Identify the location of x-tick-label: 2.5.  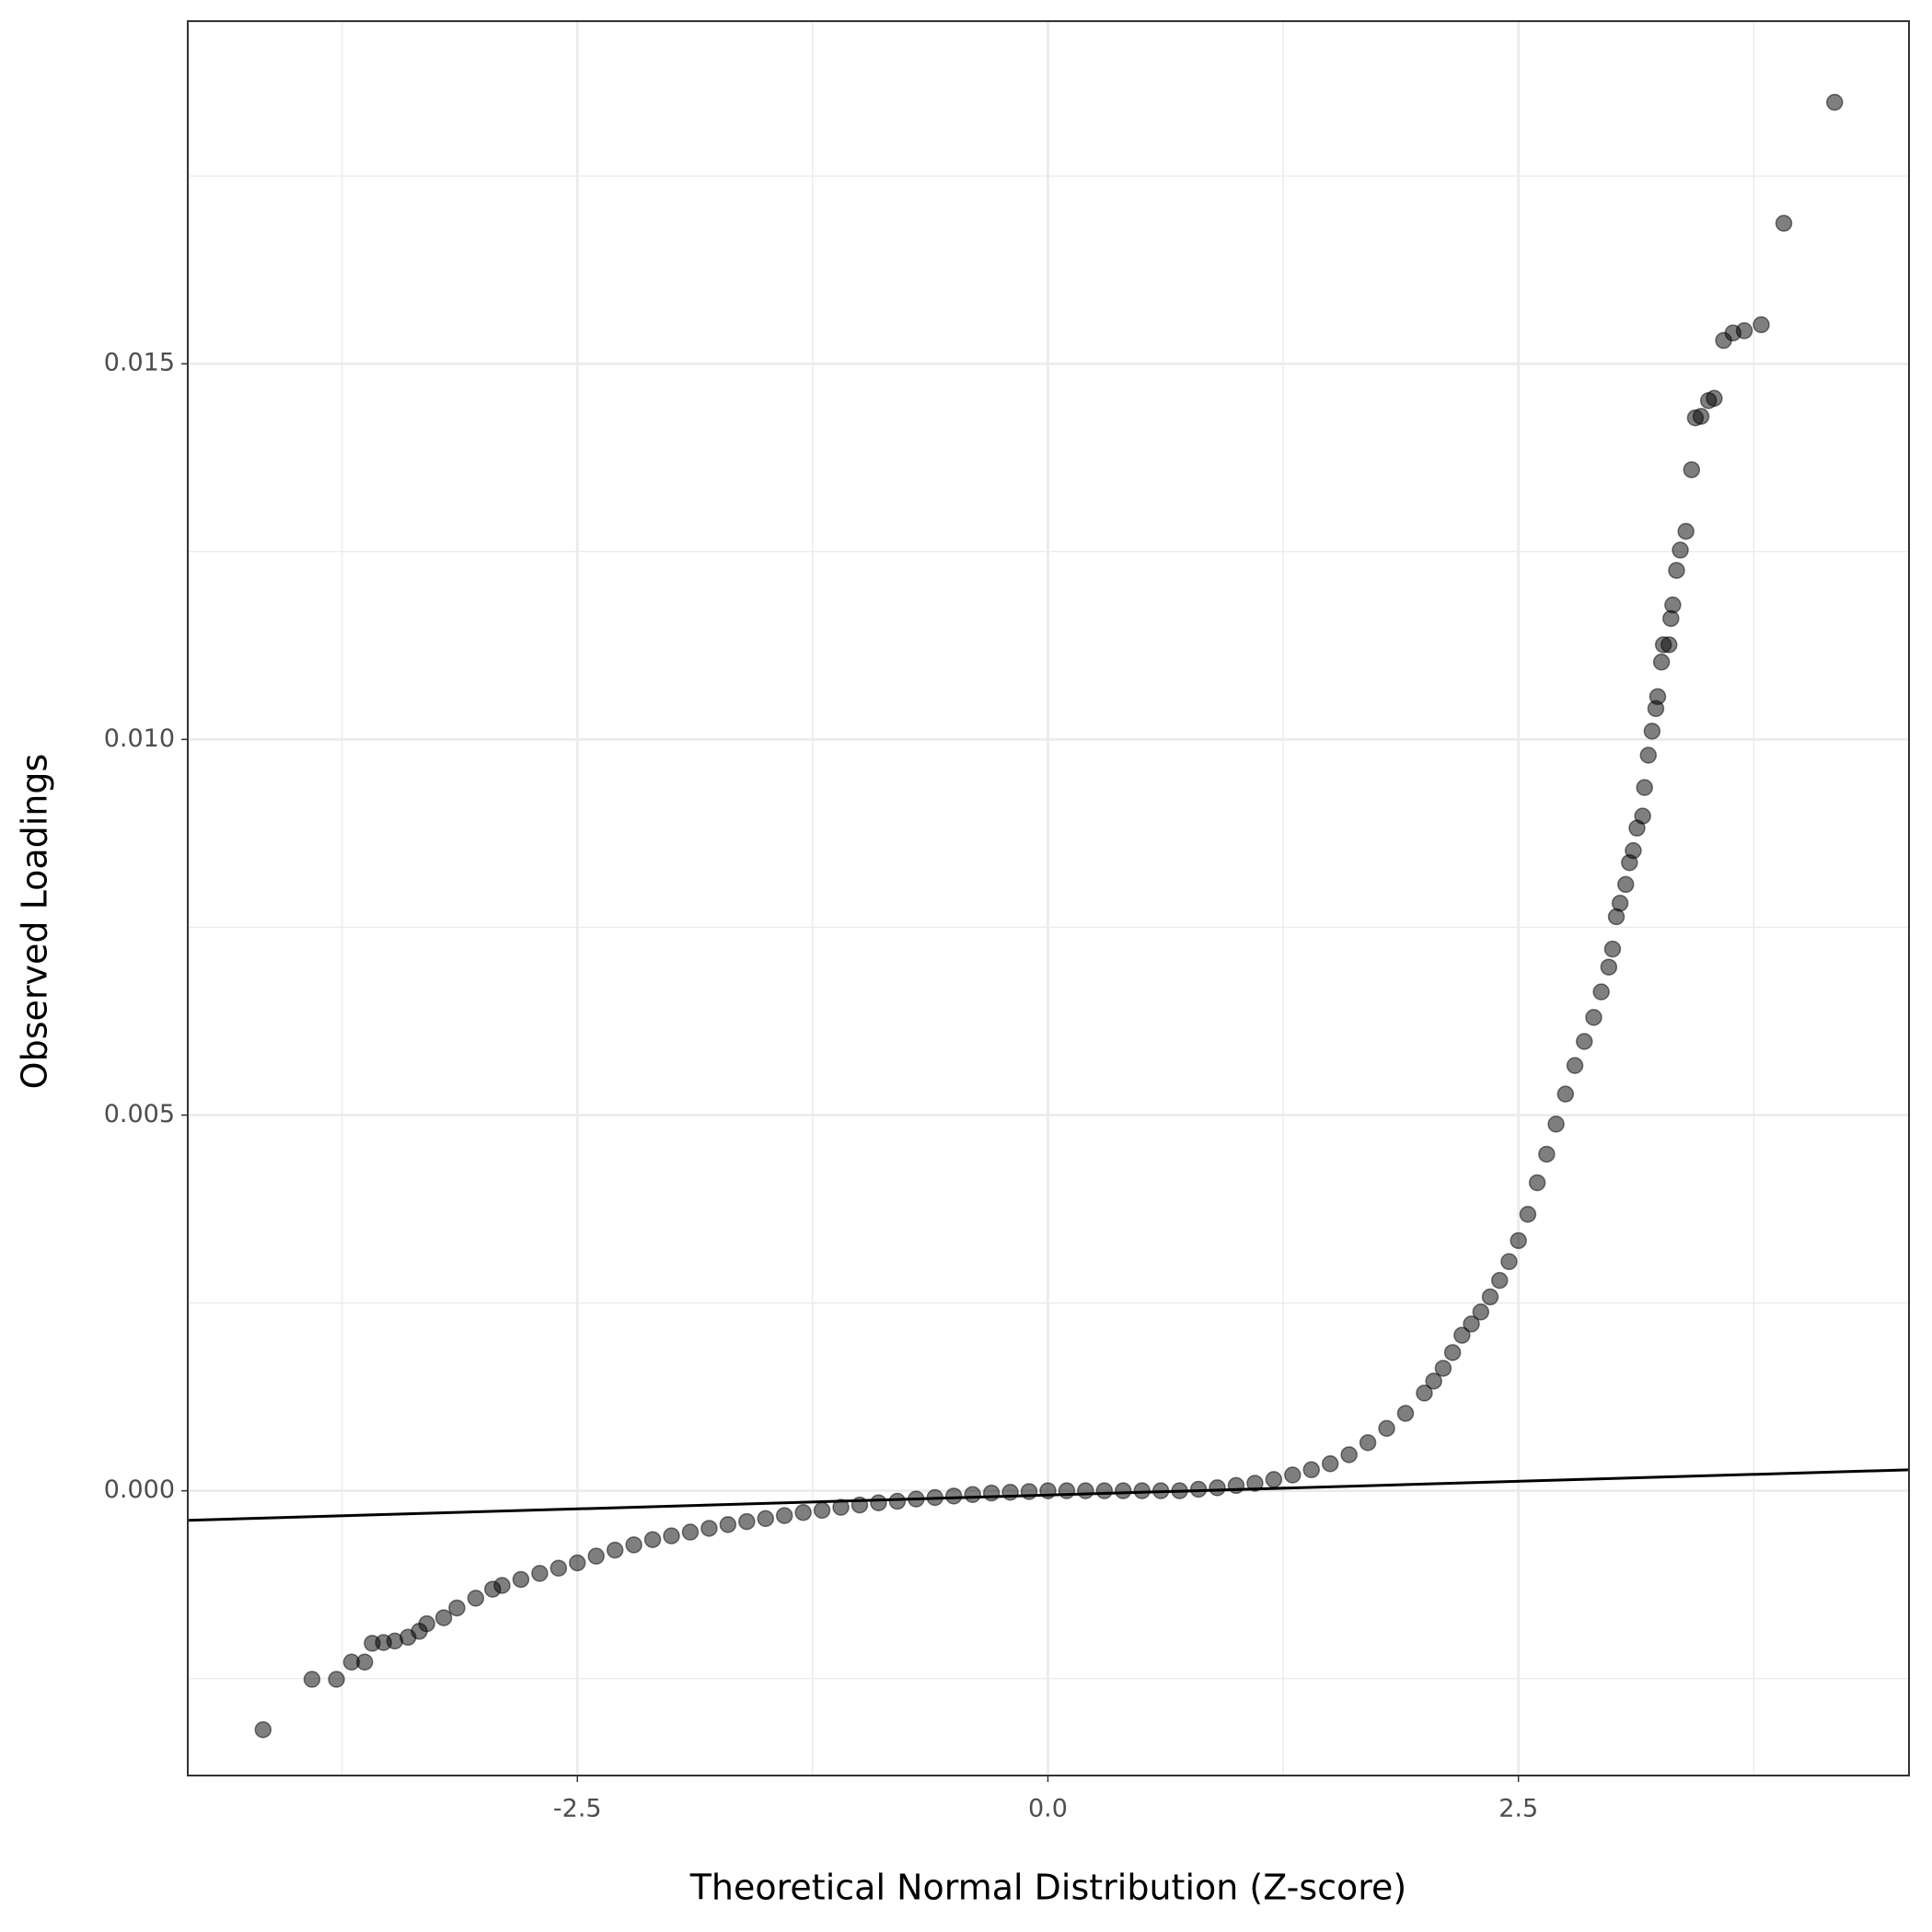
(1518, 1809).